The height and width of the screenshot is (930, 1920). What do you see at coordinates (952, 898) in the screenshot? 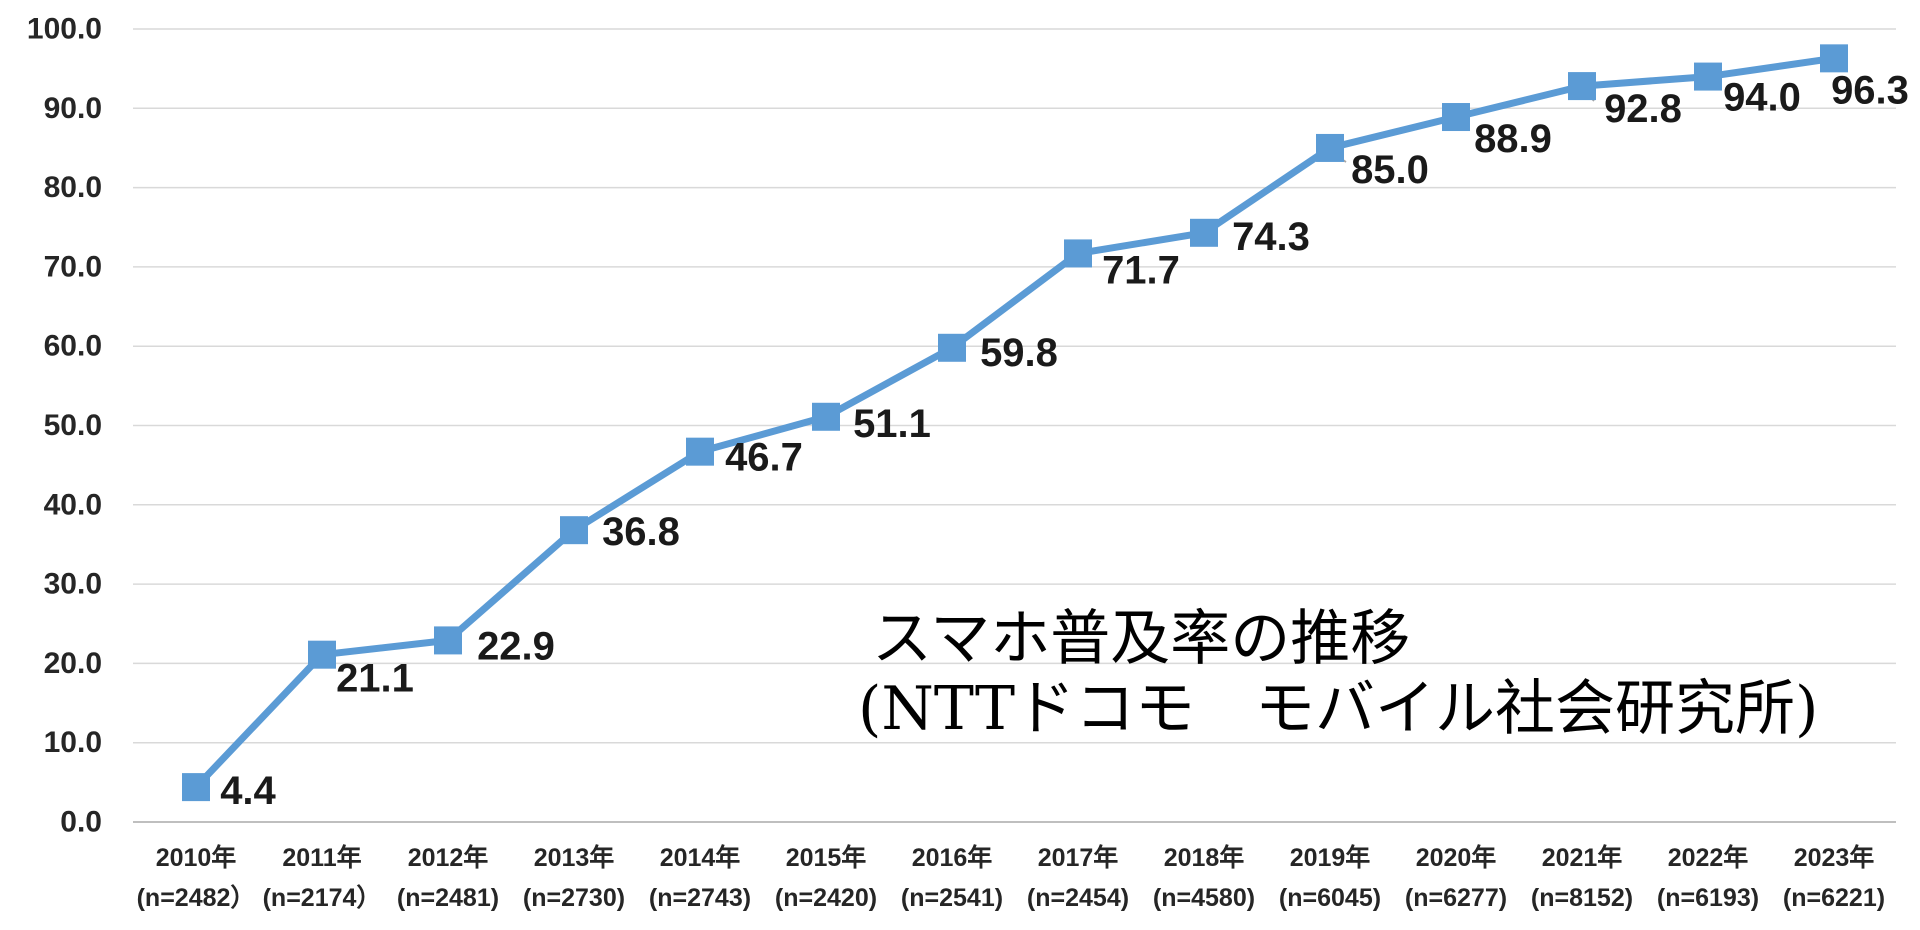
I see `x-axis-sample-size-label: (n=2541)` at bounding box center [952, 898].